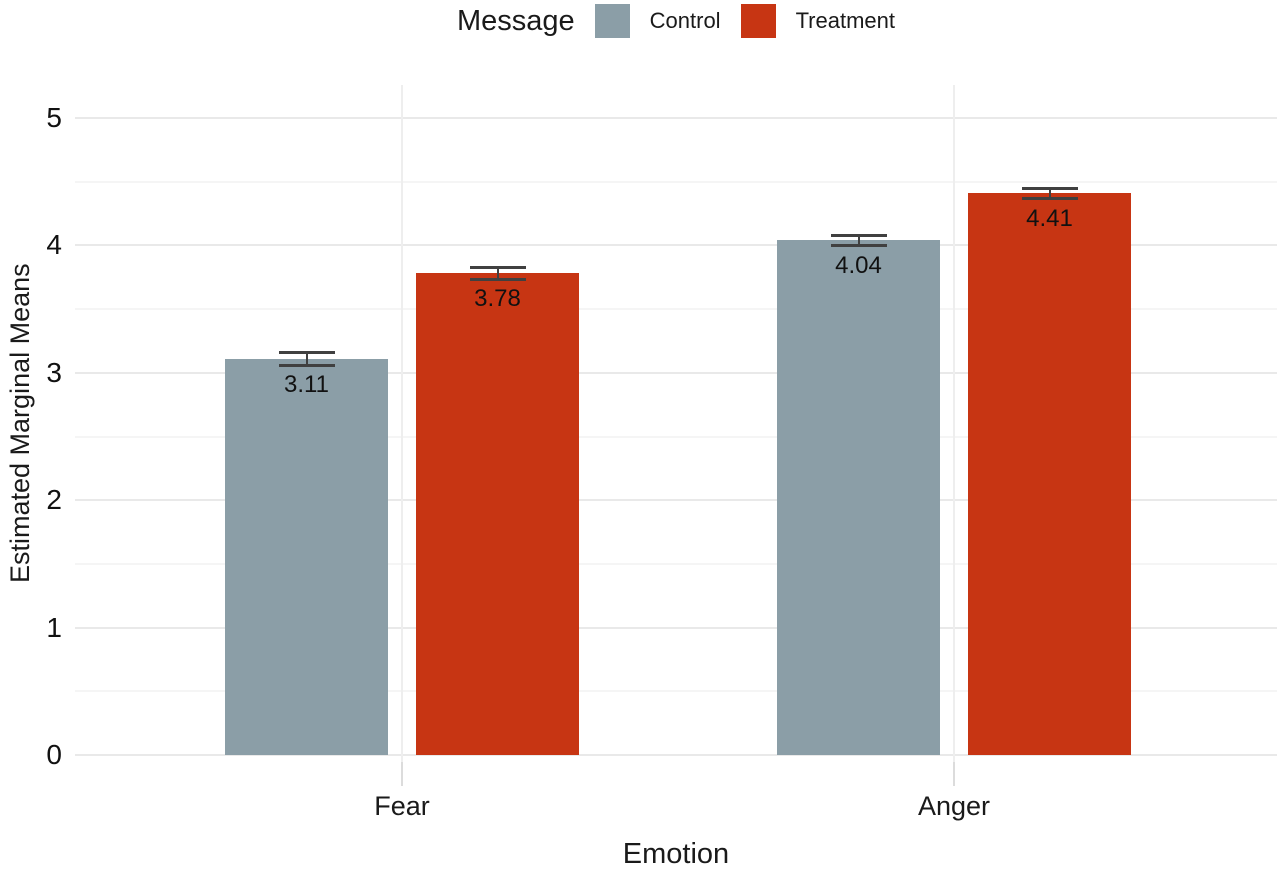  Describe the element at coordinates (954, 806) in the screenshot. I see `x-category-label-anger: Anger` at that location.